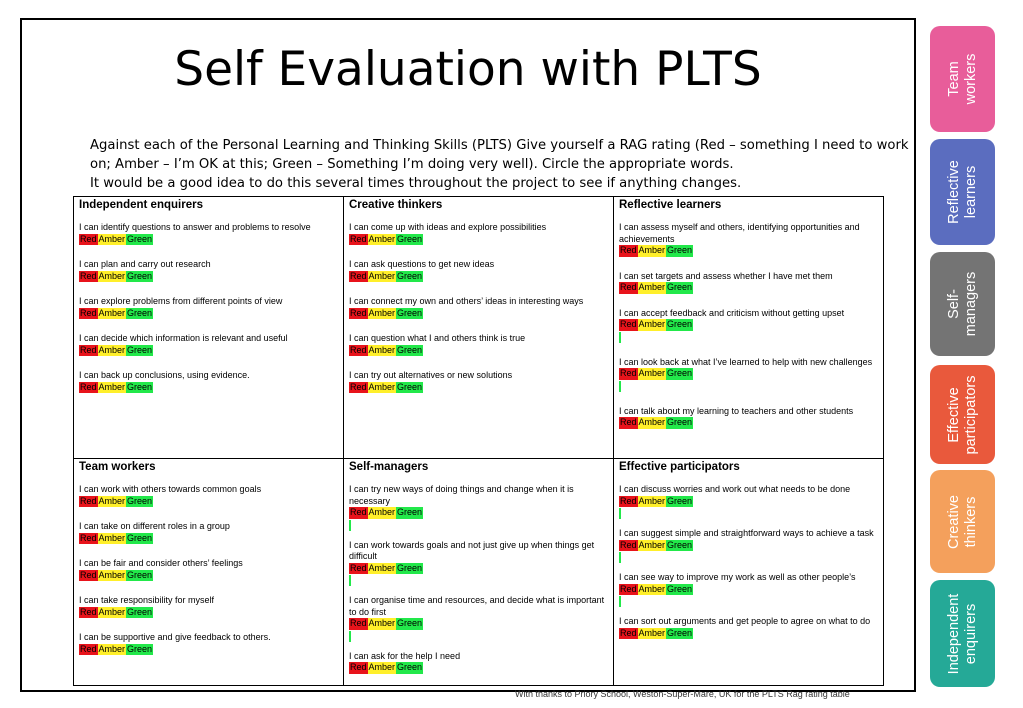 This screenshot has height=708, width=1023. Describe the element at coordinates (962, 192) in the screenshot. I see `tab-reflective-learners: Reflective learners` at that location.